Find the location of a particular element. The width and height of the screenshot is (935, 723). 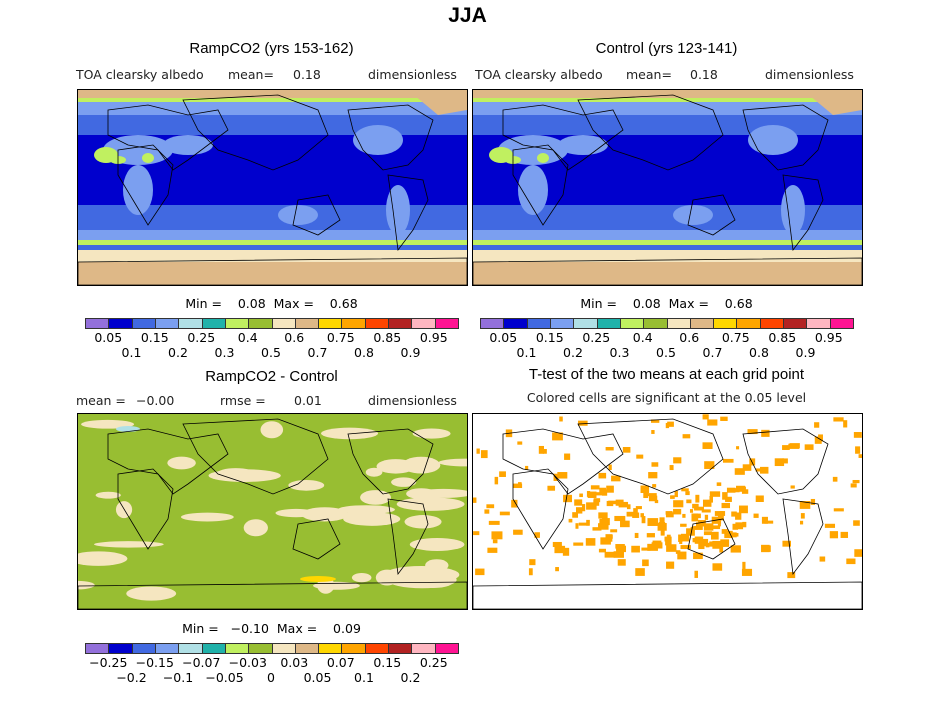

colorbar-label: −0.25 is located at coordinates (108, 662).